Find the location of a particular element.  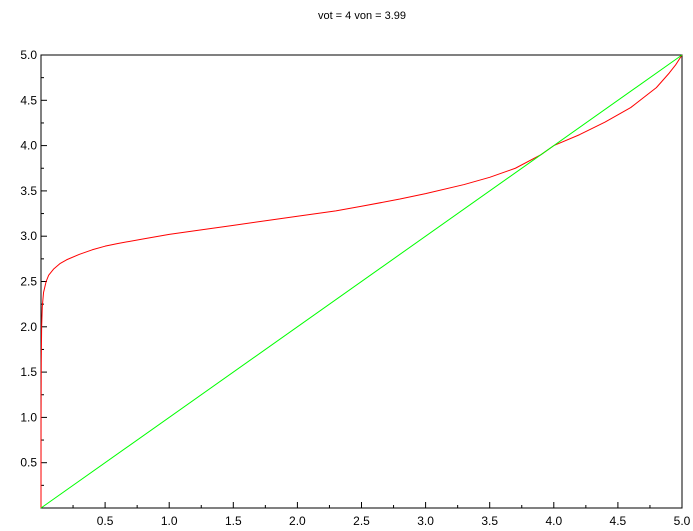

y-tick-label: 2.5 is located at coordinates (28, 282).